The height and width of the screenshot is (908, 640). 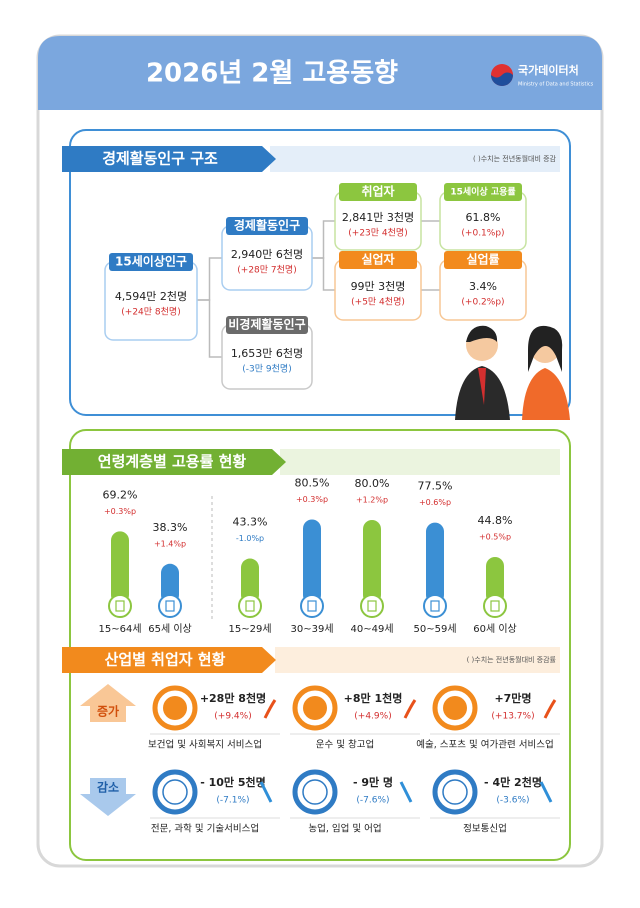 I want to click on node-value: 3.4%, so click(x=483, y=286).